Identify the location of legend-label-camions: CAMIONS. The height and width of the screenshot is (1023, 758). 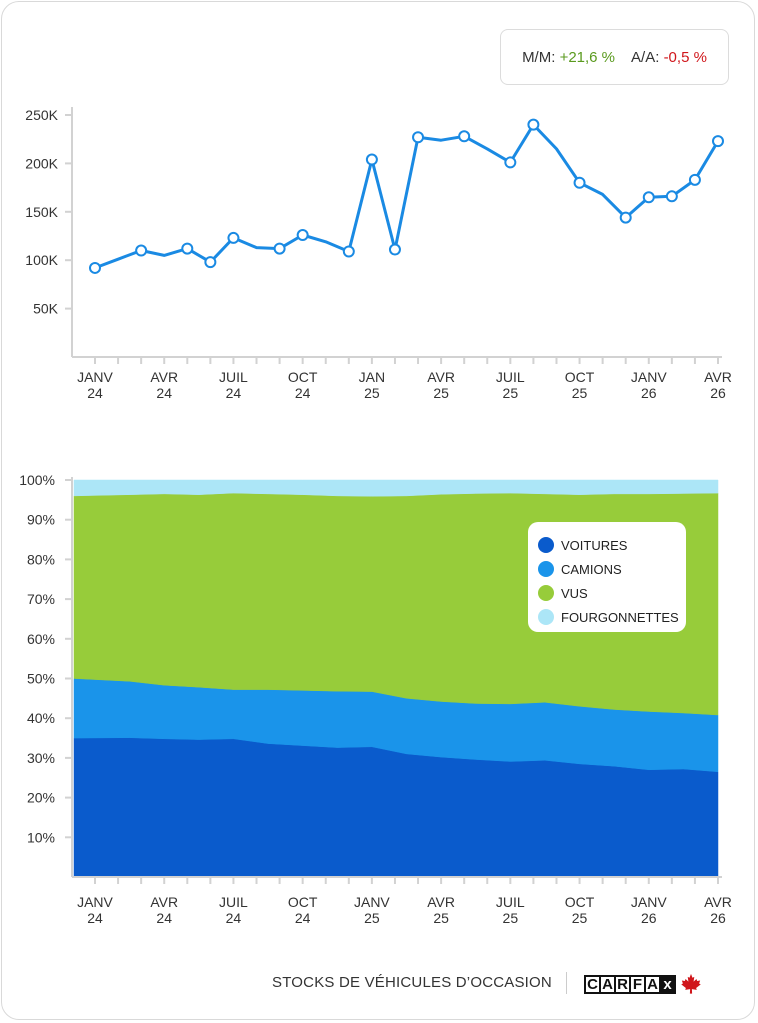
(591, 569).